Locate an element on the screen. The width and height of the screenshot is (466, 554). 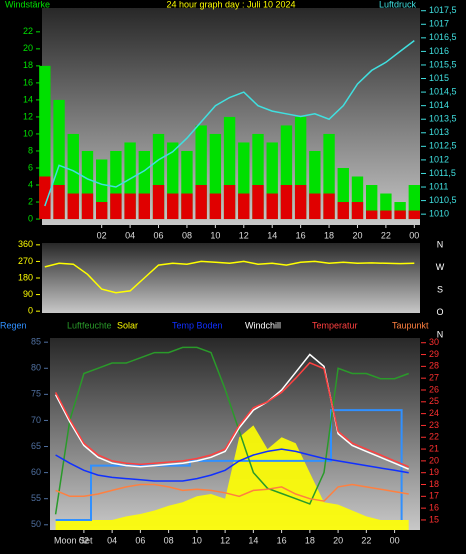
y2-tick-label: 30 is located at coordinates (434, 342).